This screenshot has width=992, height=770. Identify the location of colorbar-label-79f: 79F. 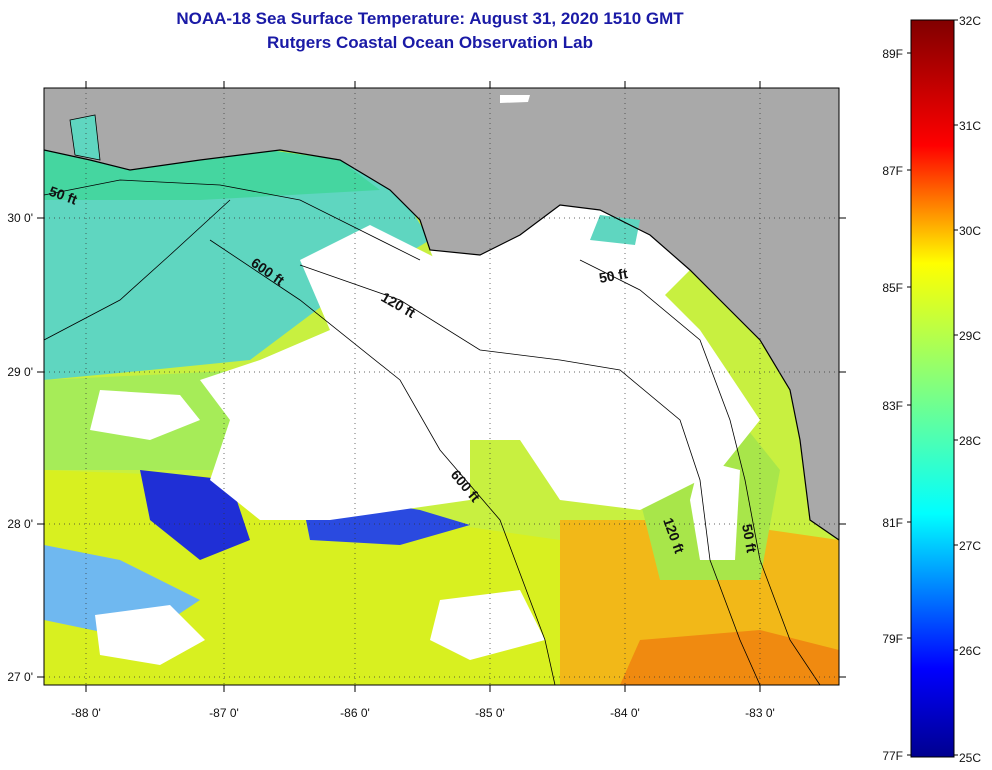
(892, 639).